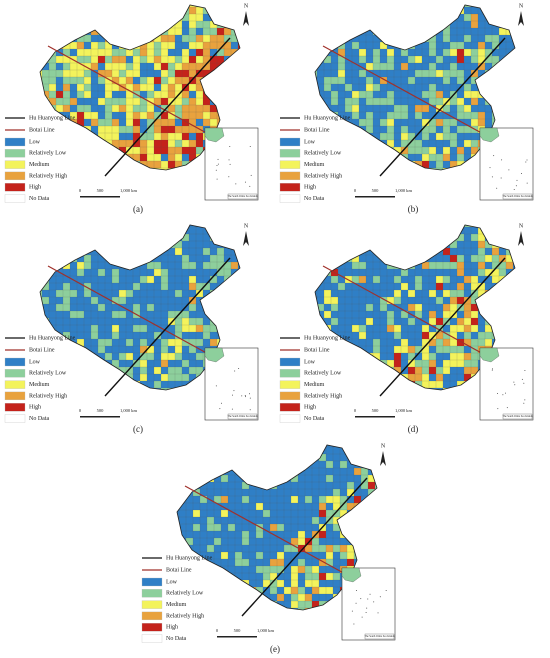 This screenshot has width=550, height=658. Describe the element at coordinates (304, 547) in the screenshot. I see `hu-huanyong-line` at that location.